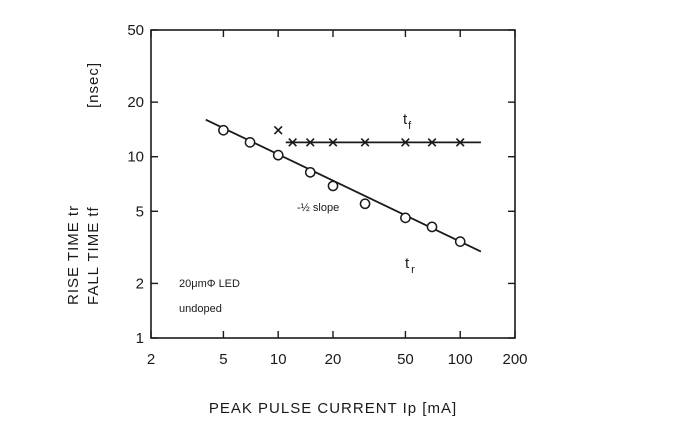 The image size is (673, 427). What do you see at coordinates (223, 359) in the screenshot?
I see `x-tick-label: 5` at bounding box center [223, 359].